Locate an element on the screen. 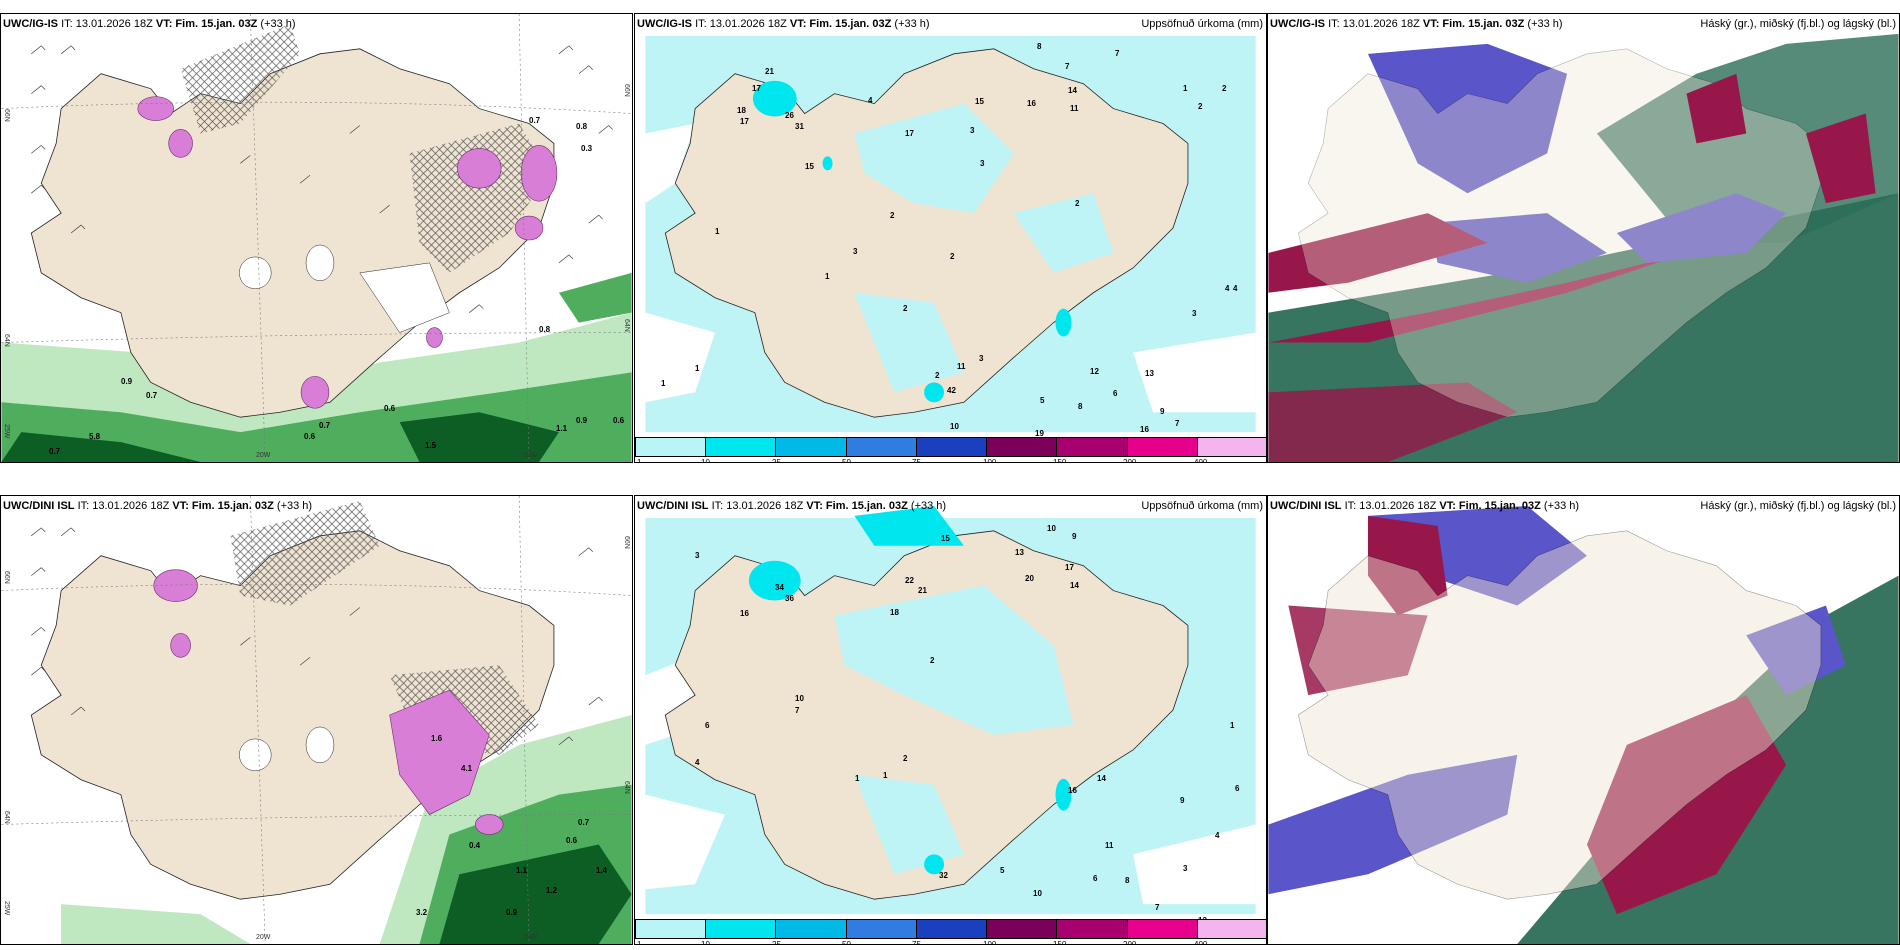 The image size is (1900, 950). precip-value: 20 is located at coordinates (1029, 578).